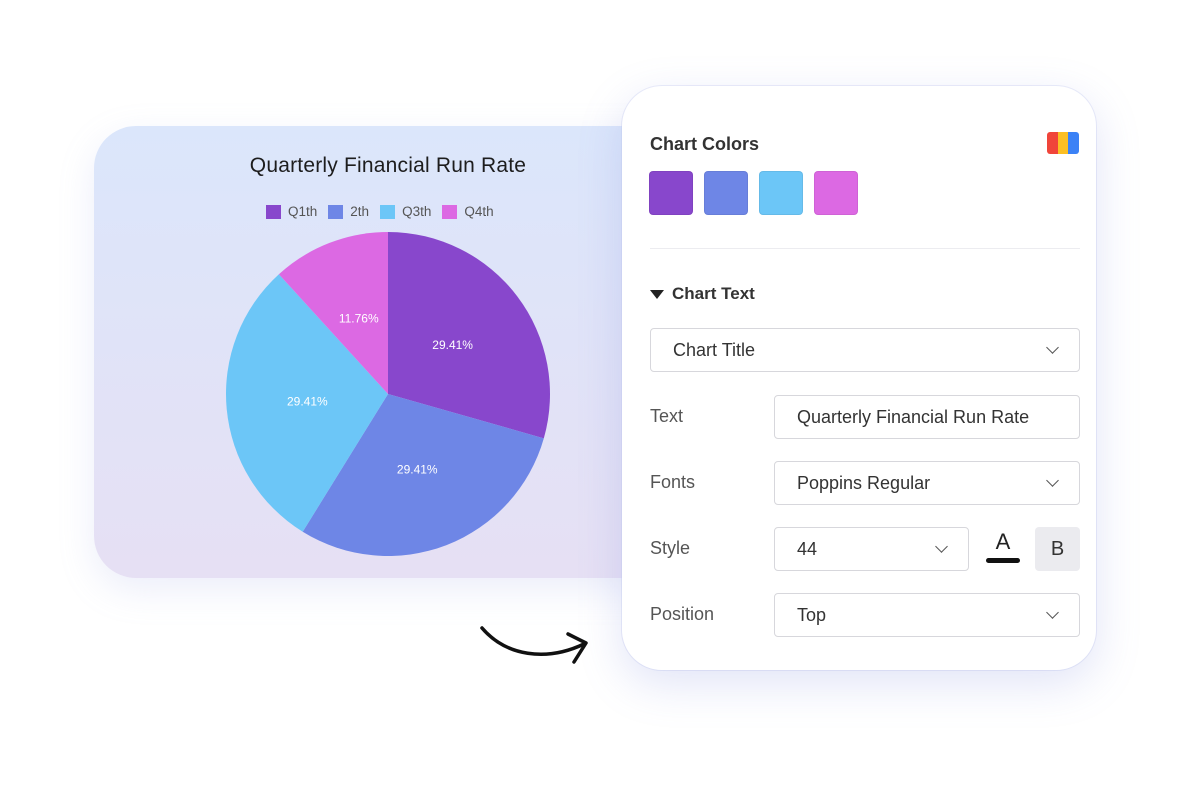  I want to click on caret-down-icon, so click(657, 294).